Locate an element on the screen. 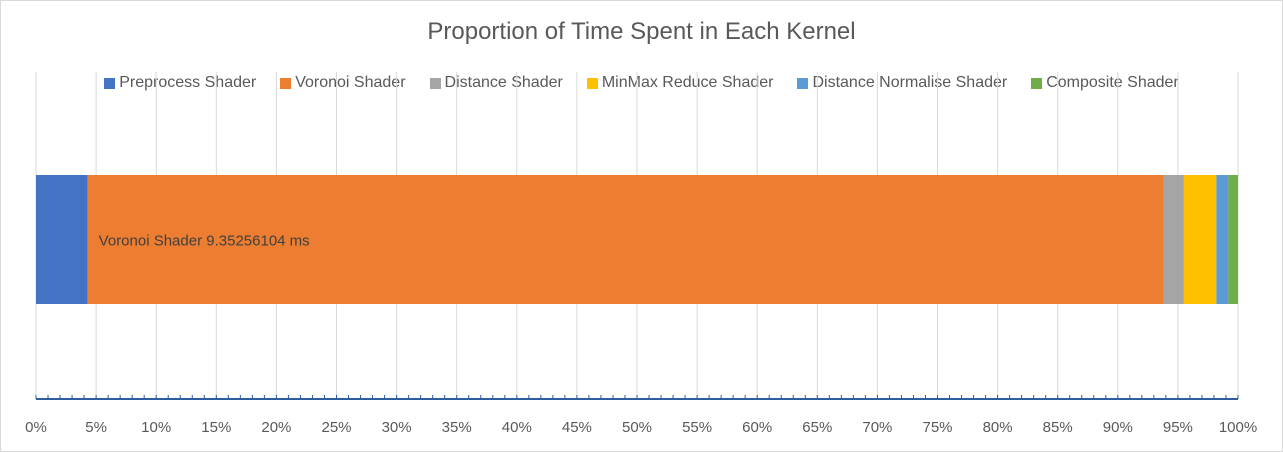 The width and height of the screenshot is (1283, 452). x-tick-label: 75% is located at coordinates (937, 427).